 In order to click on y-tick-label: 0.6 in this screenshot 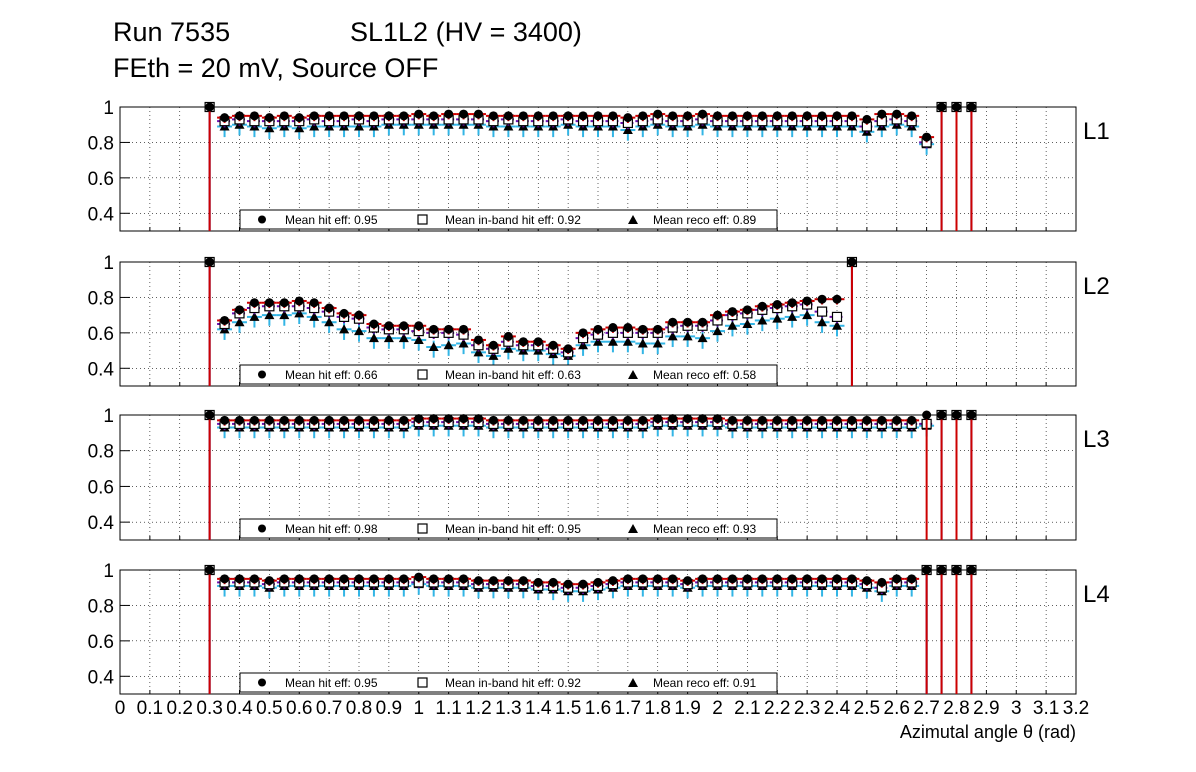, I will do `click(101, 334)`.